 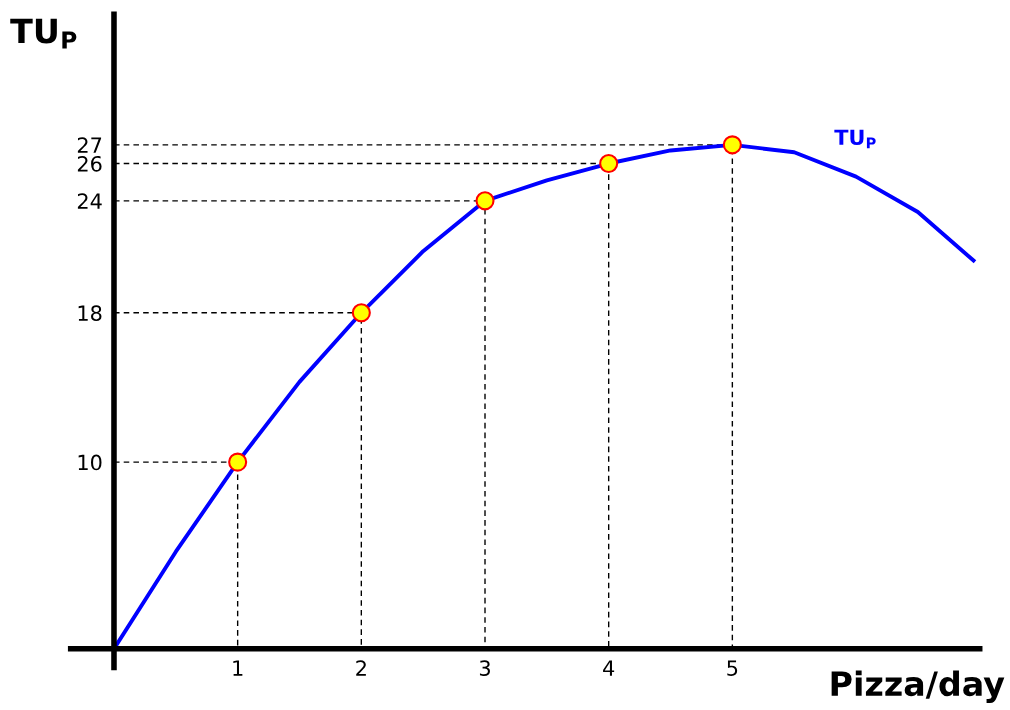 I want to click on y-tick-label: 18, so click(x=90, y=313).